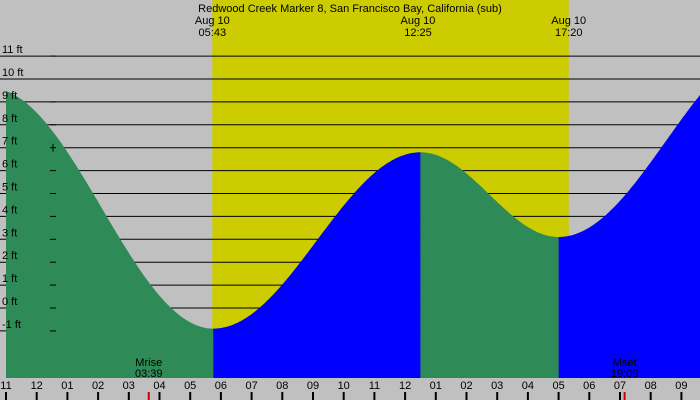  What do you see at coordinates (12, 73) in the screenshot?
I see `y-tick-label: 10 ft` at bounding box center [12, 73].